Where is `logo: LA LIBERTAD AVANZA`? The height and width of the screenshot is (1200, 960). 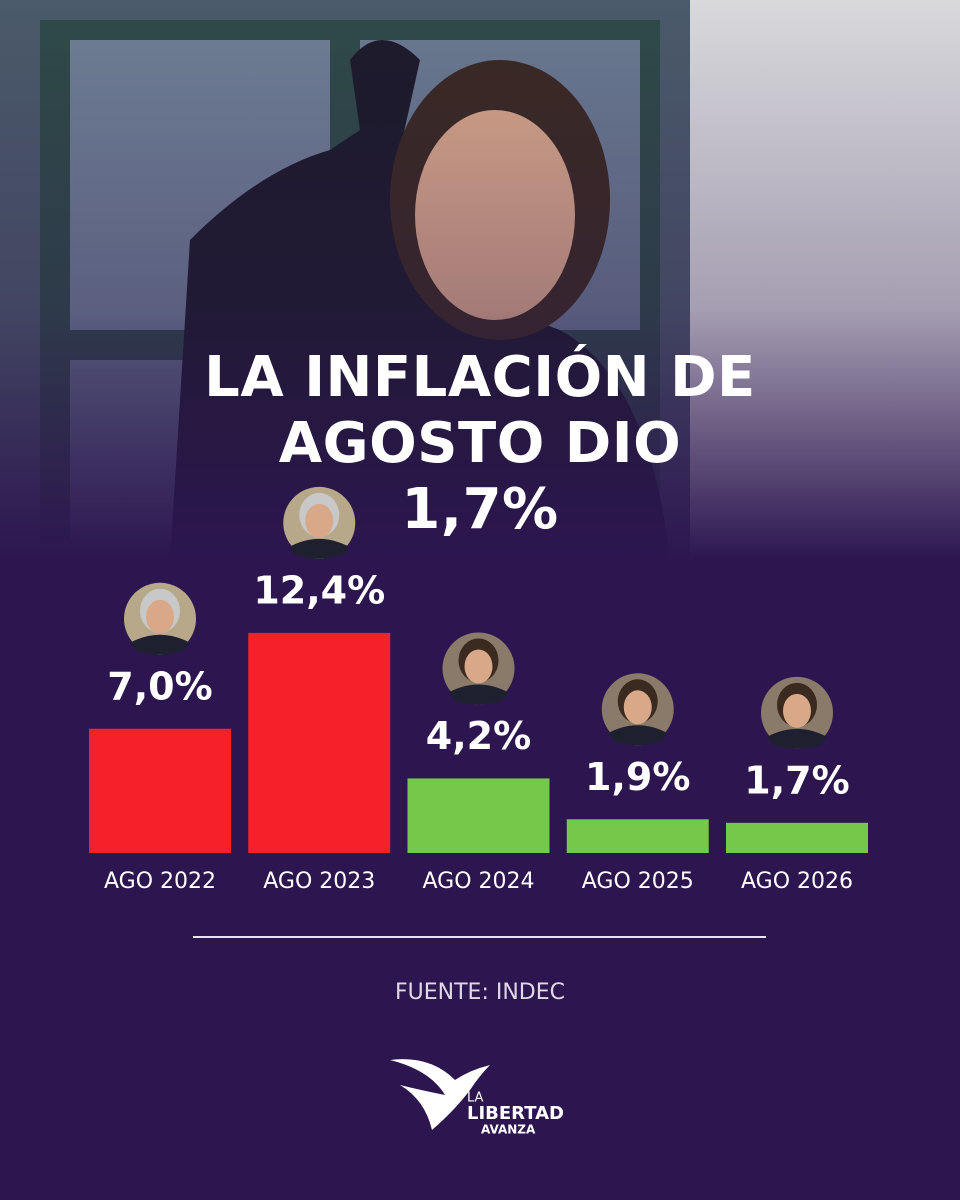
logo: LA LIBERTAD AVANZA is located at coordinates (477, 1098).